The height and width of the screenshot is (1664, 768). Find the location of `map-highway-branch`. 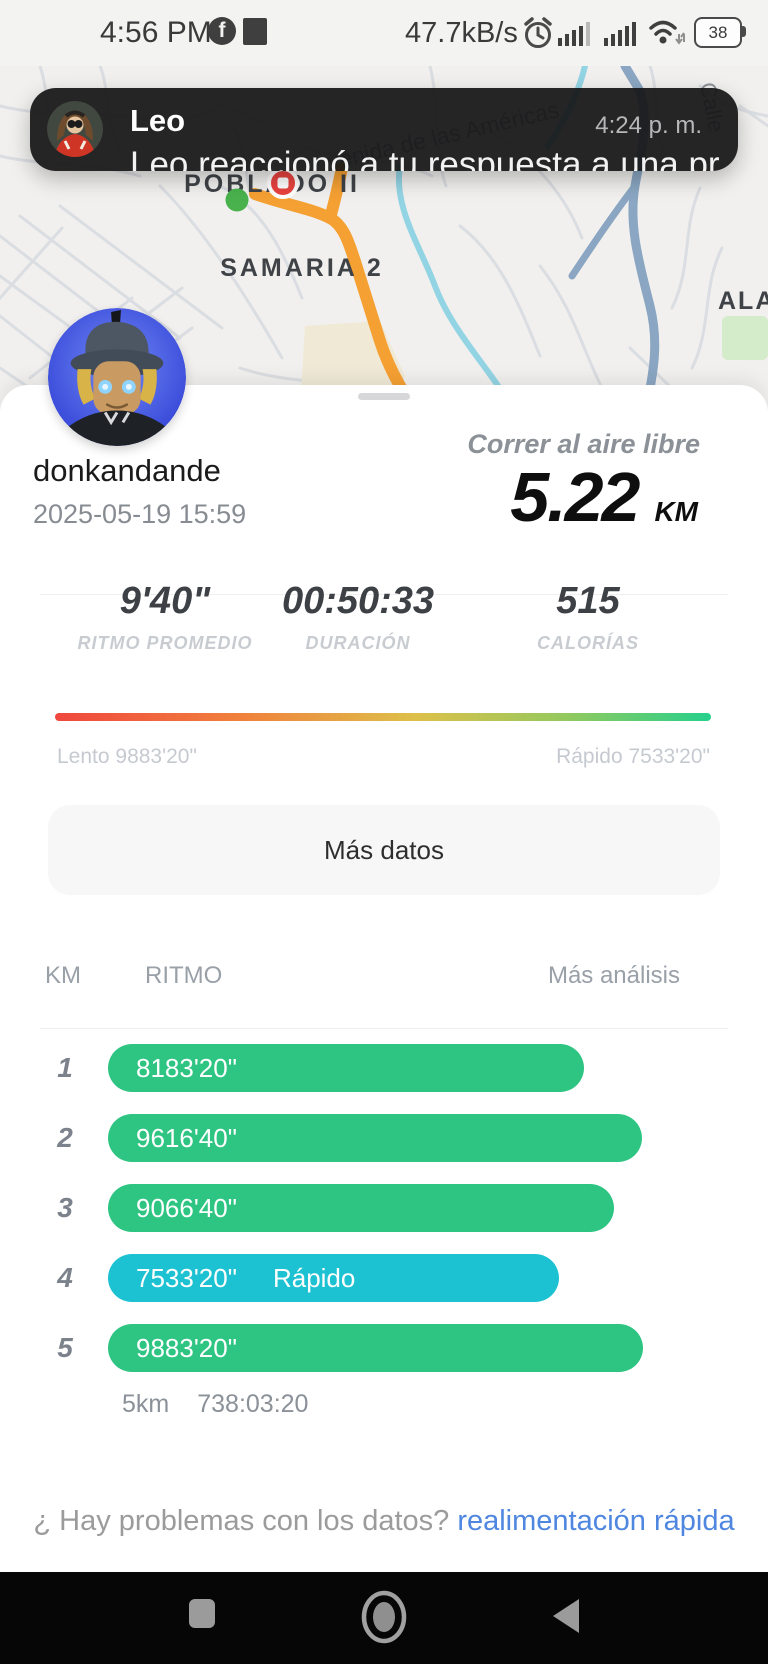

map-highway-branch is located at coordinates (603, 231).